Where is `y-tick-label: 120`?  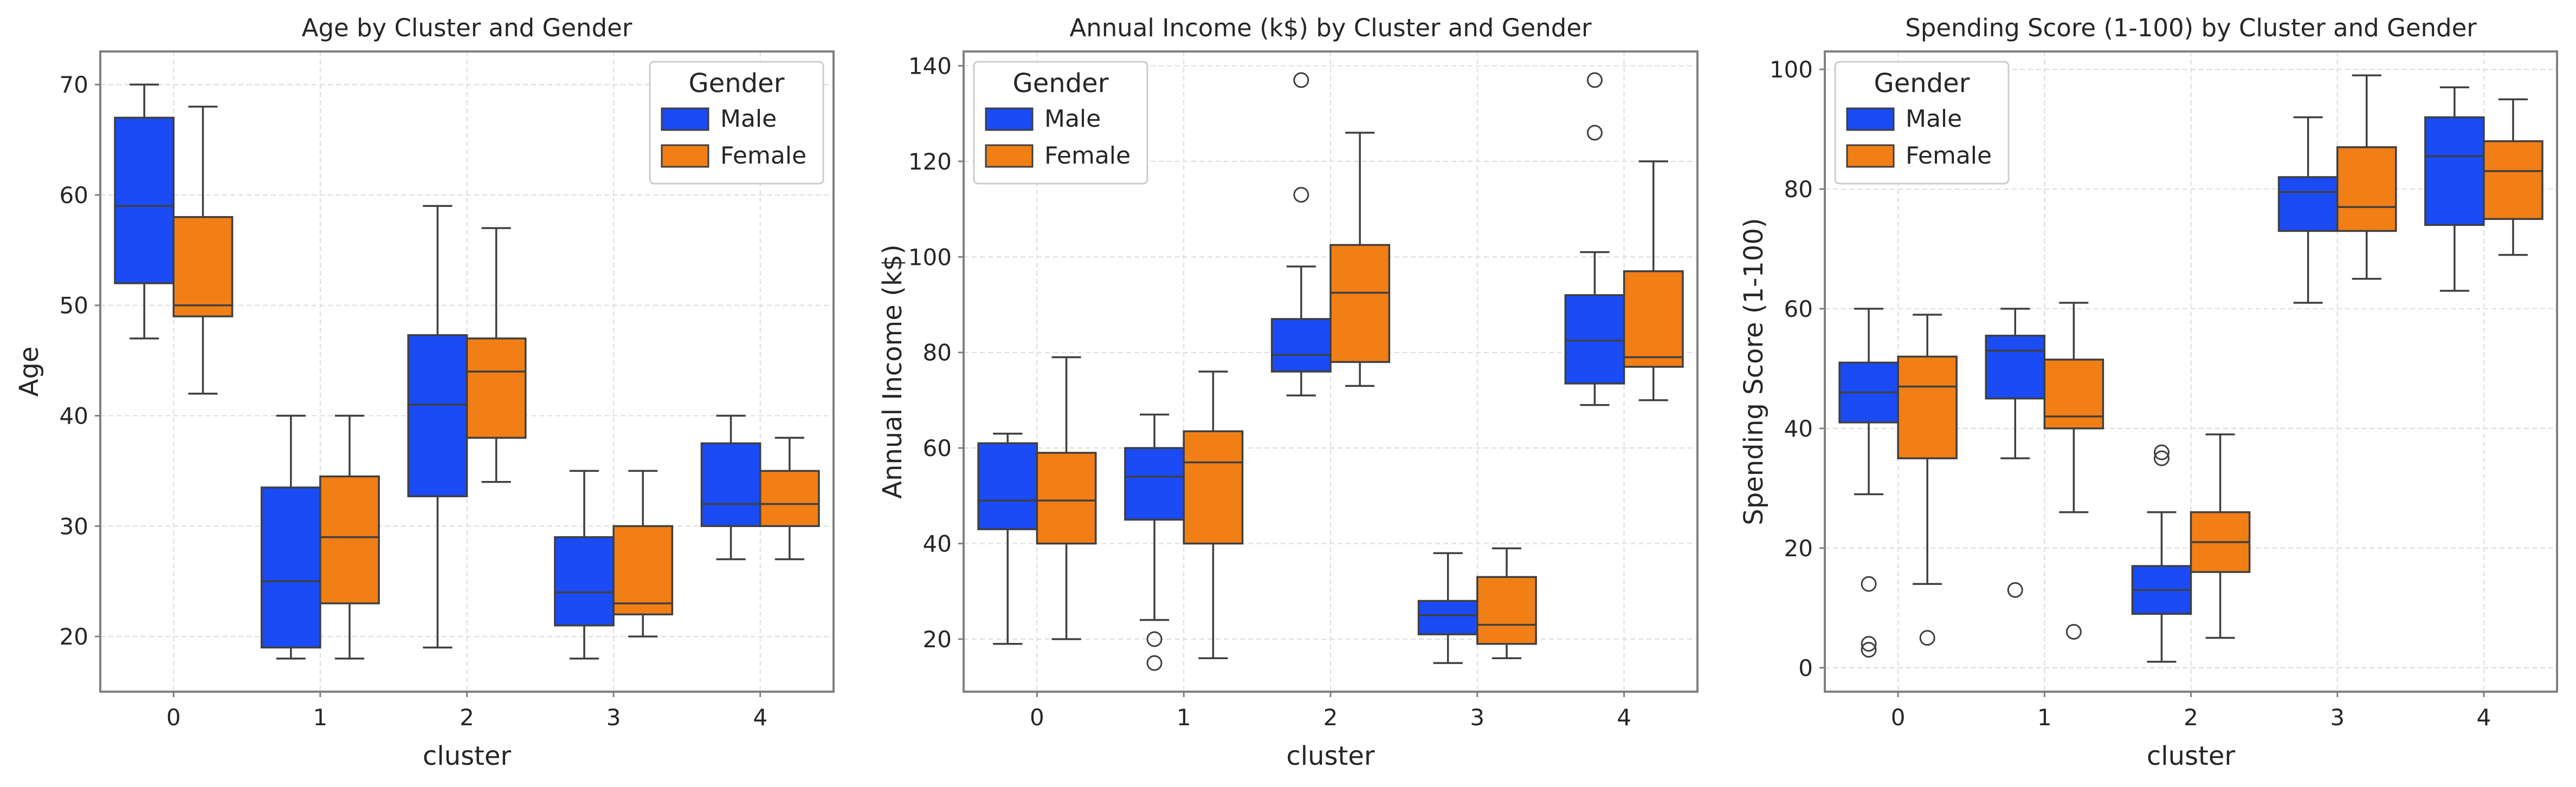 y-tick-label: 120 is located at coordinates (930, 161).